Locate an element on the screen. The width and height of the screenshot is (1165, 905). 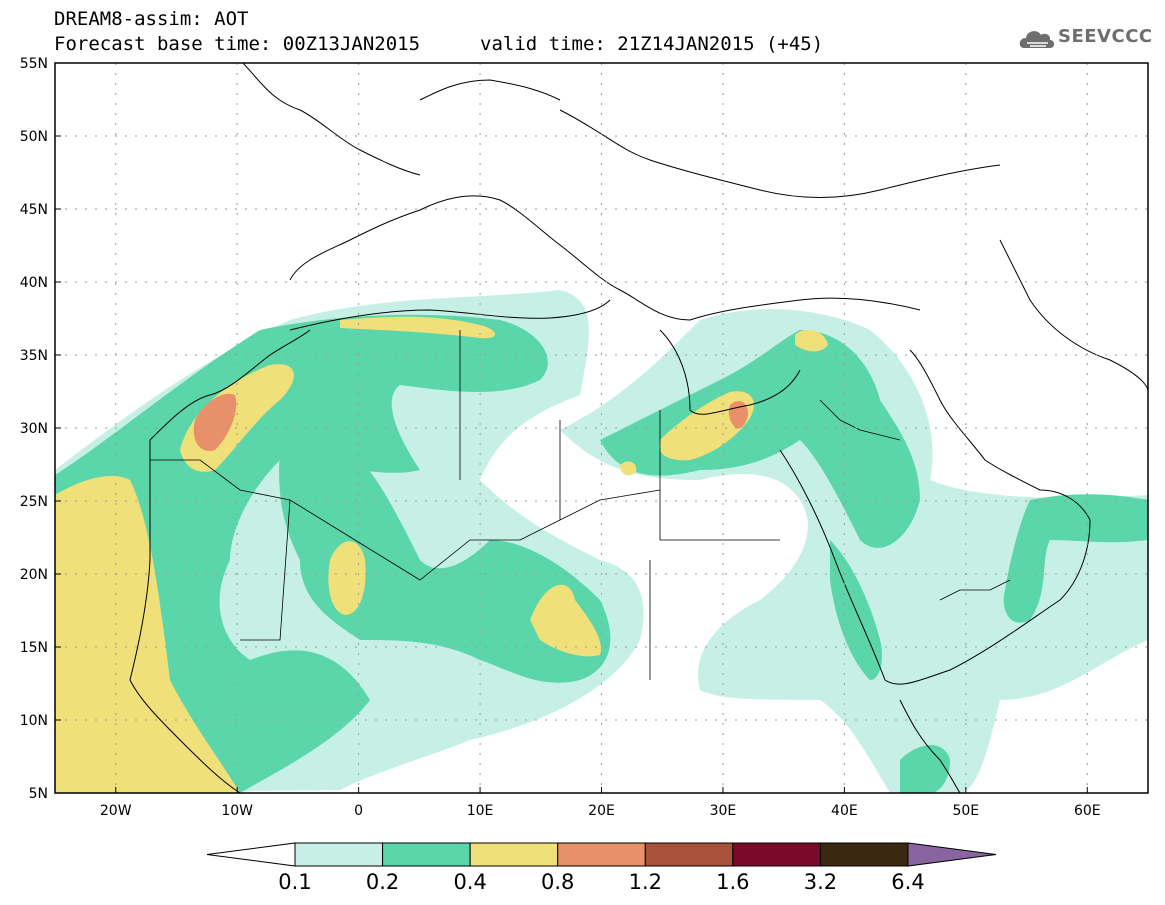
colorbar-min-arrow is located at coordinates (251, 854).